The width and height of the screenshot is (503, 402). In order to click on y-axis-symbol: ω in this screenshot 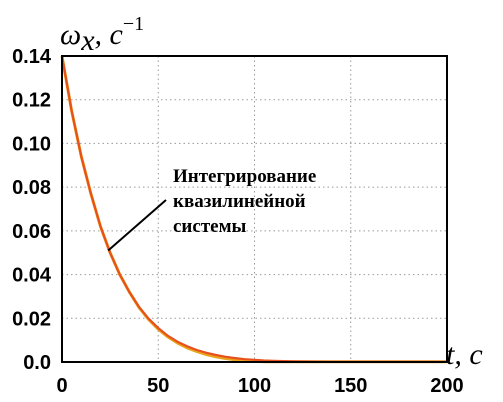, I will do `click(70, 34)`.